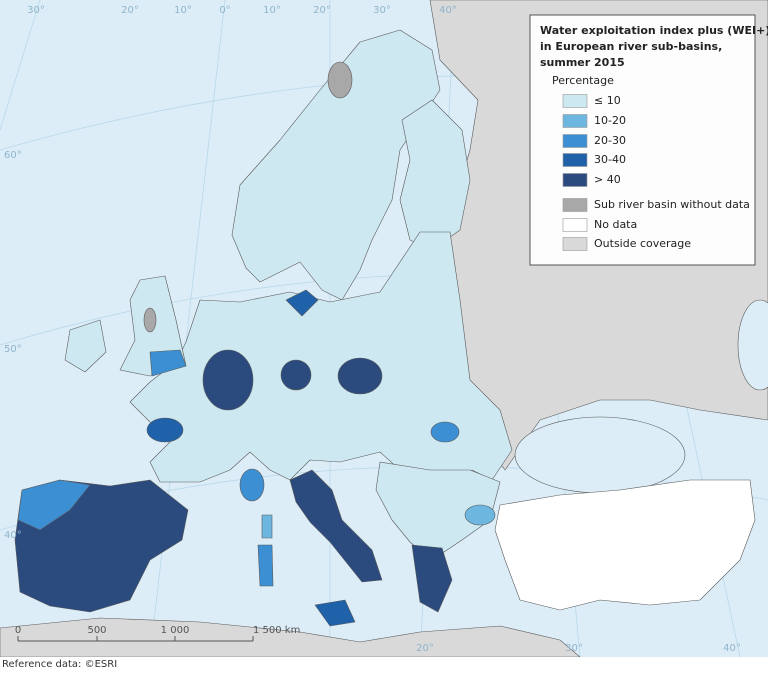 The height and width of the screenshot is (674, 768). What do you see at coordinates (610, 120) in the screenshot?
I see `legend-label: 10-20` at bounding box center [610, 120].